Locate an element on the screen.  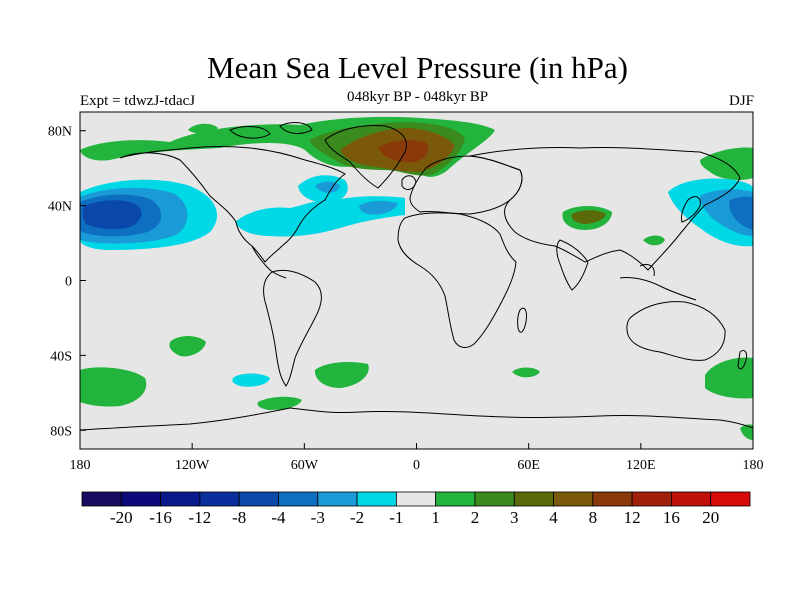
anomaly-south-pacific-green-a is located at coordinates (187, 346).